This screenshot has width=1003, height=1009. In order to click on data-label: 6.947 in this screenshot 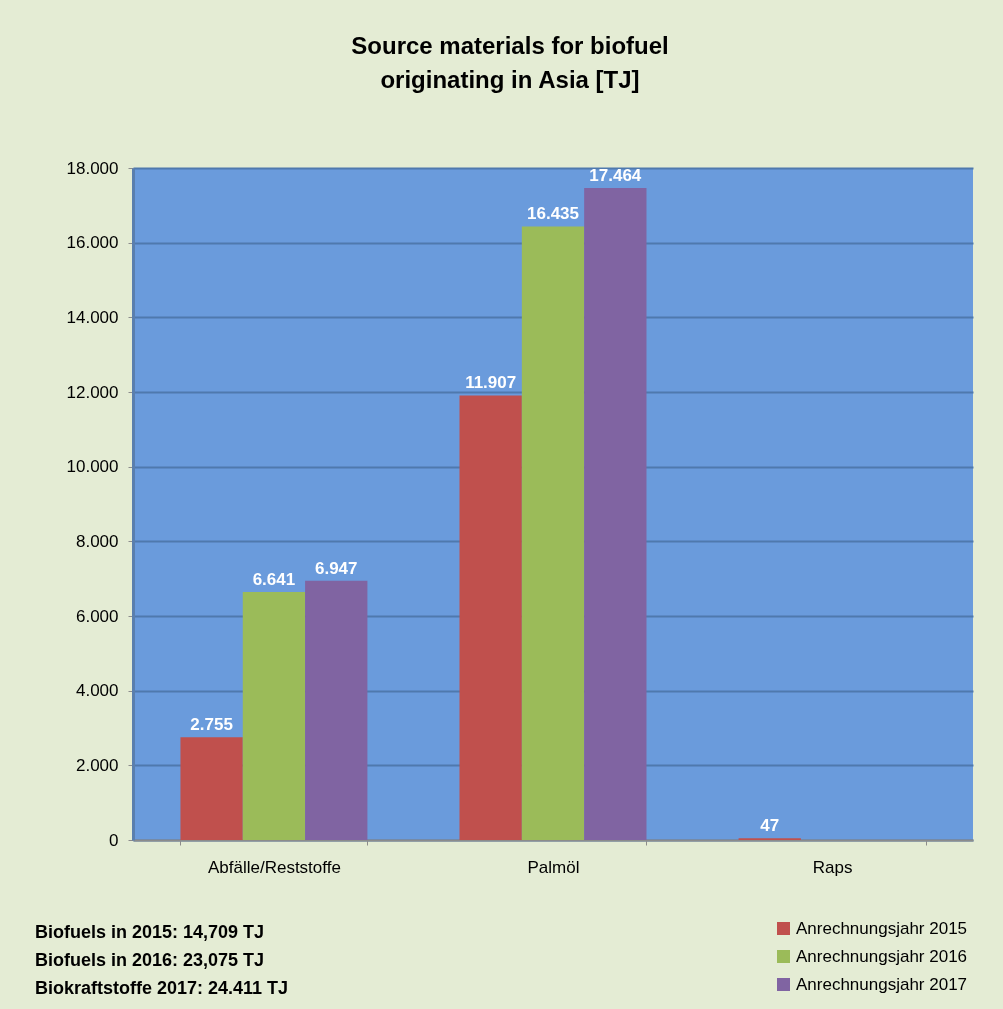, I will do `click(336, 568)`.